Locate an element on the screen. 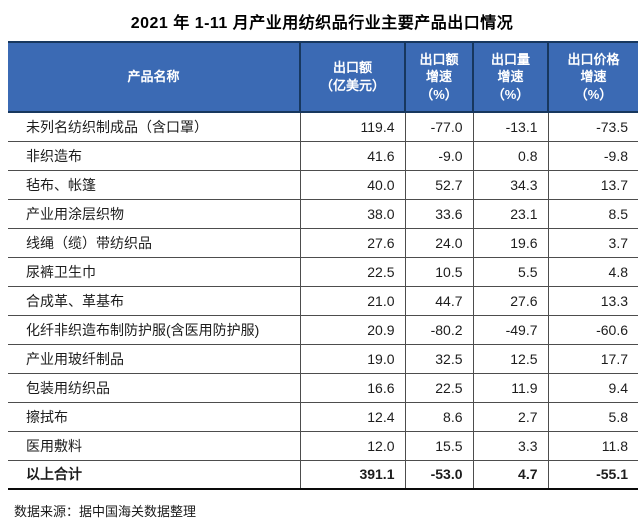 The image size is (644, 524). table-row: 产业用玻纤制品 19.0 32.5 12.5 17.7 is located at coordinates (323, 359).